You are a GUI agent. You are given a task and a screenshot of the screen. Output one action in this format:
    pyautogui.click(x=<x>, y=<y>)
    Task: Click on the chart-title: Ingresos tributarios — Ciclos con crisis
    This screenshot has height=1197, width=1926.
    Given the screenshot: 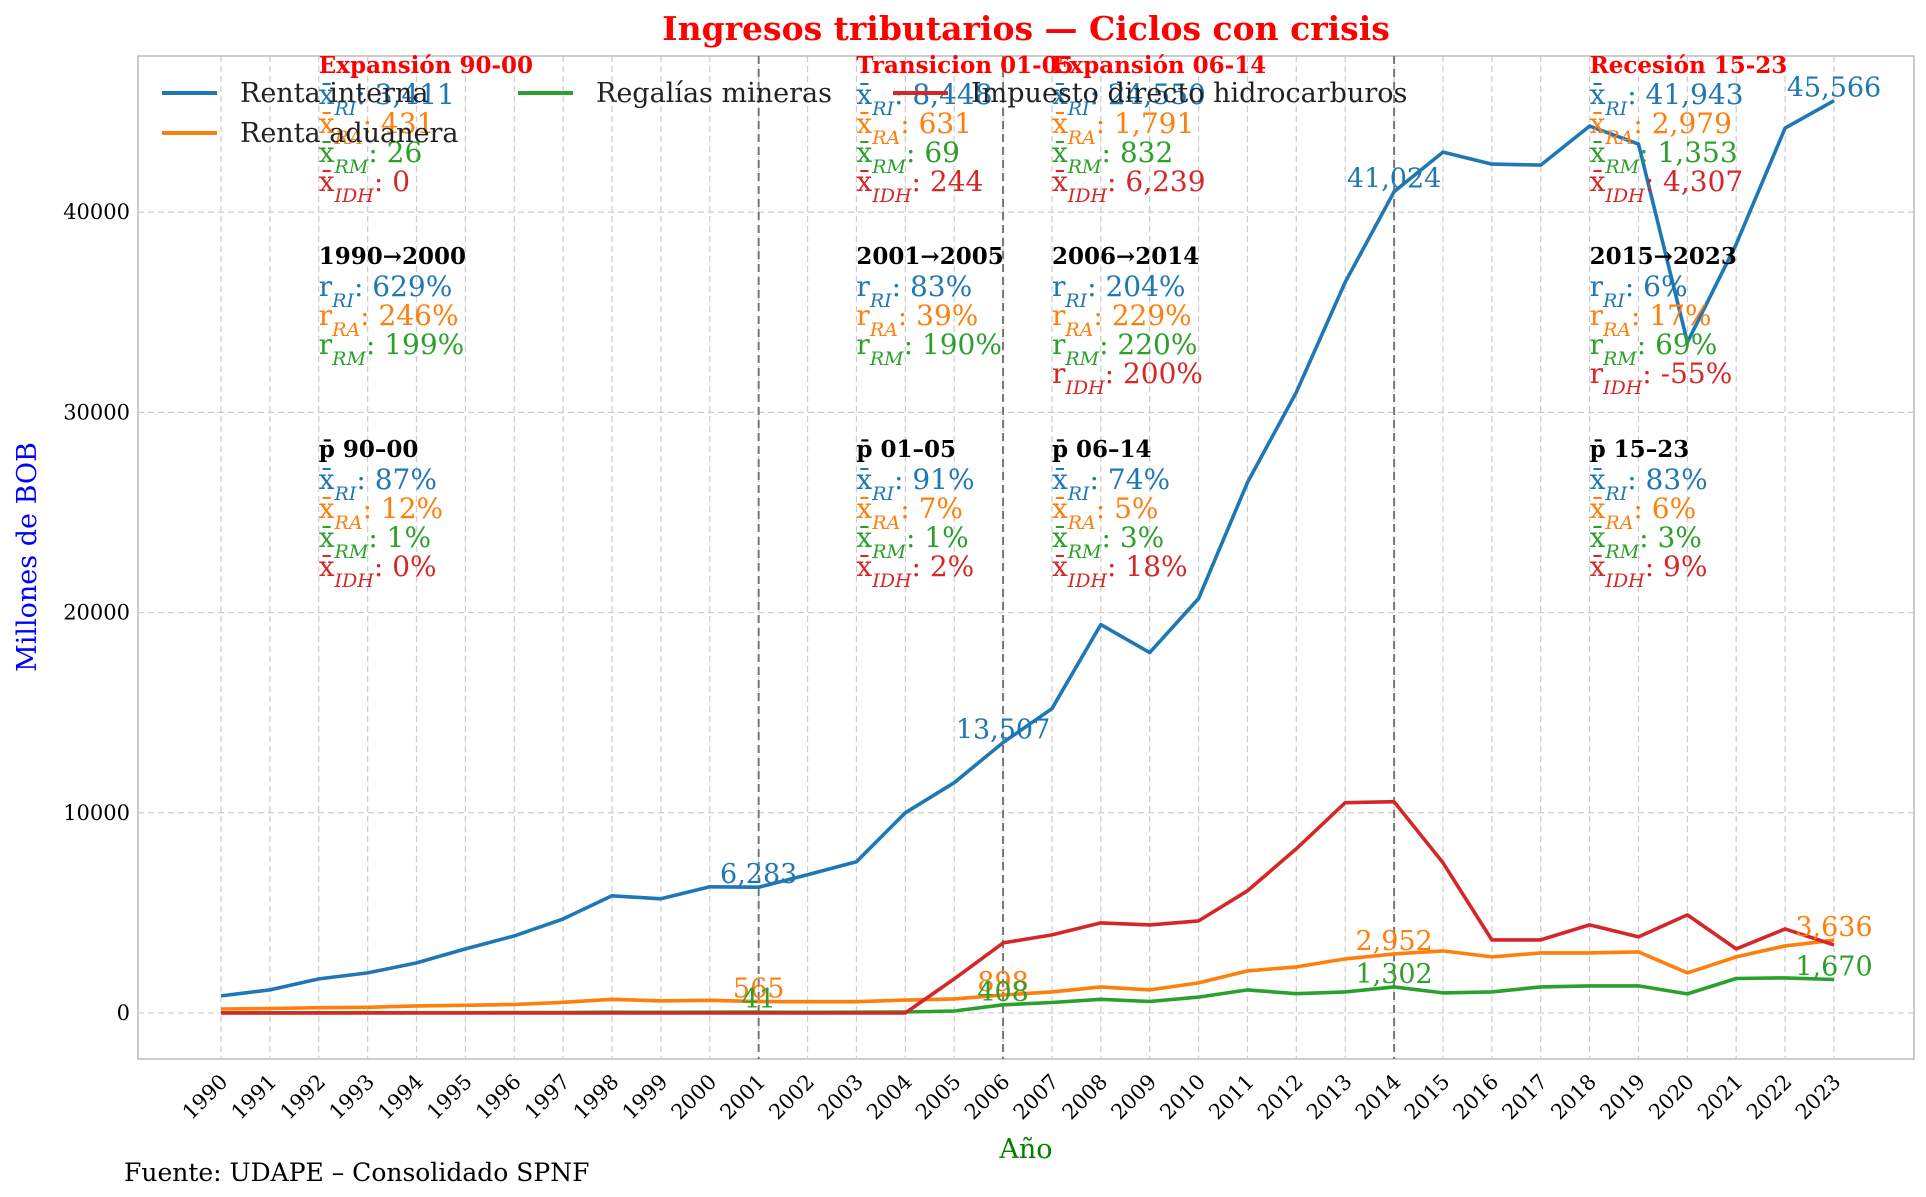 What is the action you would take?
    pyautogui.click(x=1026, y=28)
    